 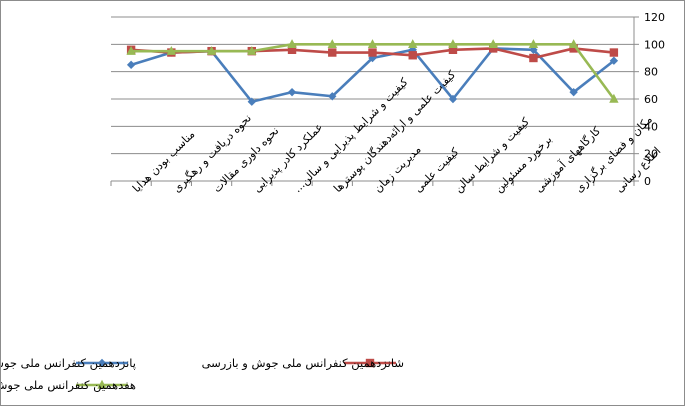 What do you see at coordinates (647, 181) in the screenshot?
I see `y-tick-label: 0` at bounding box center [647, 181].